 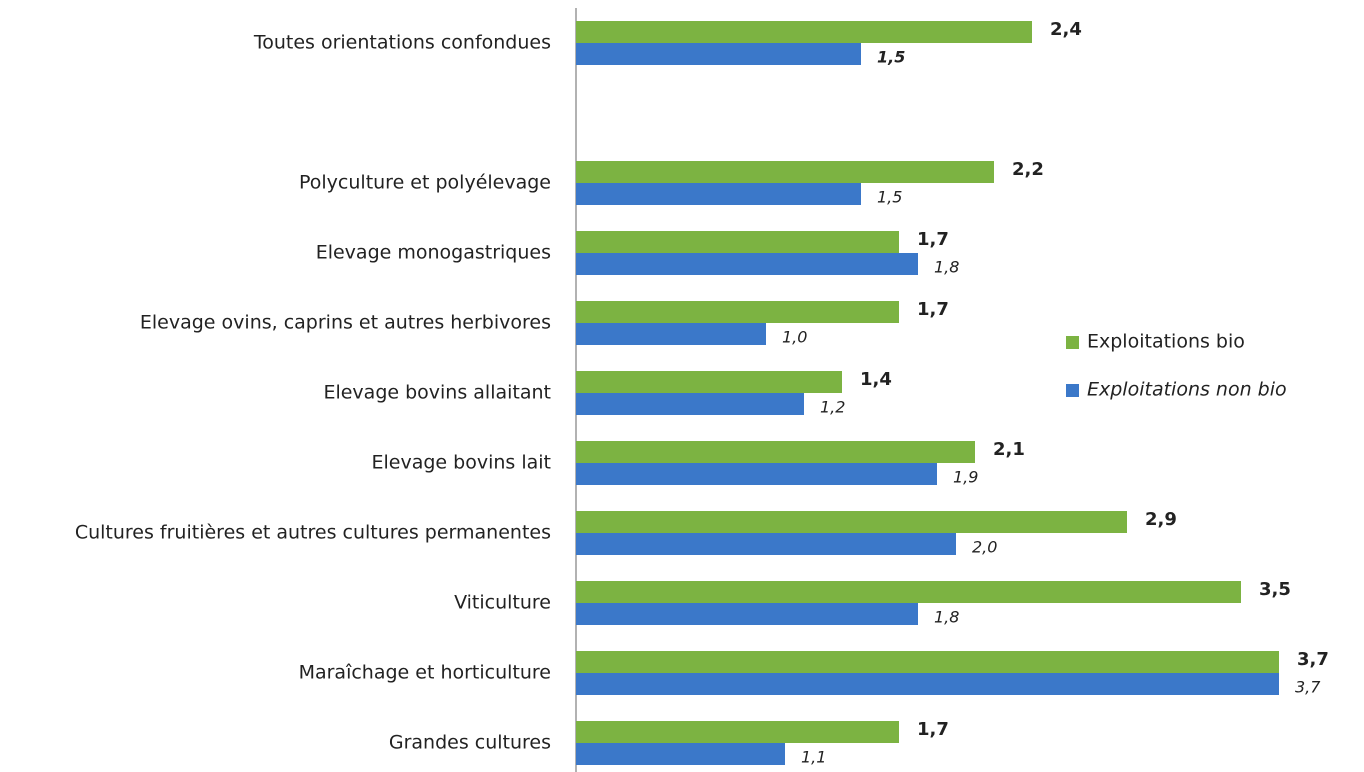 What do you see at coordinates (1066, 29) in the screenshot?
I see `value-label: 2,4` at bounding box center [1066, 29].